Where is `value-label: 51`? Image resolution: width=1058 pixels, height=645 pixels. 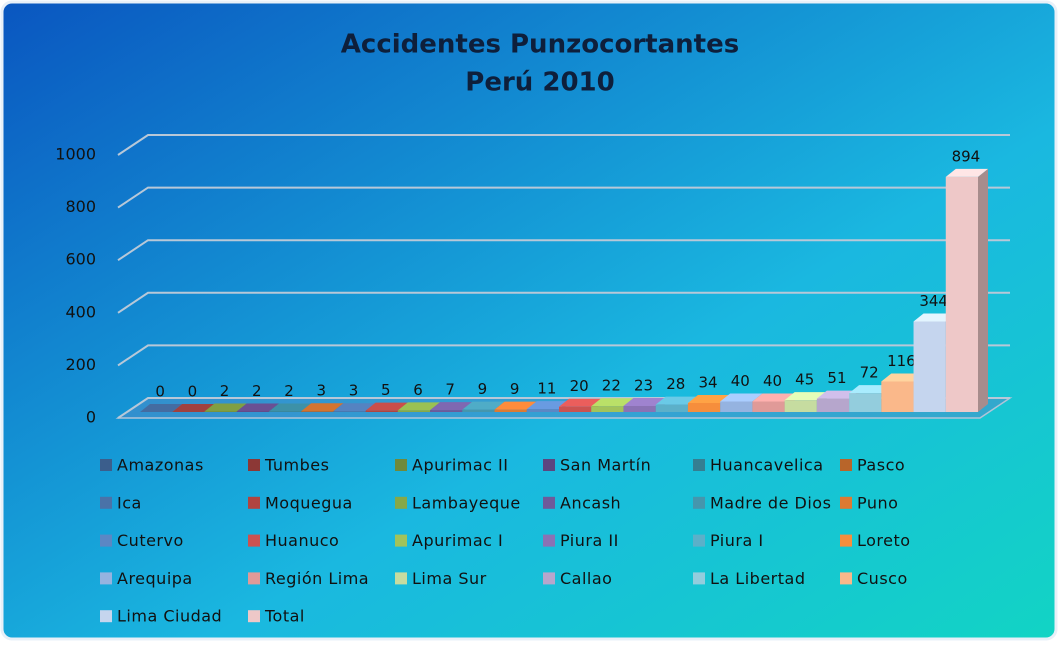 value-label: 51 is located at coordinates (836, 378).